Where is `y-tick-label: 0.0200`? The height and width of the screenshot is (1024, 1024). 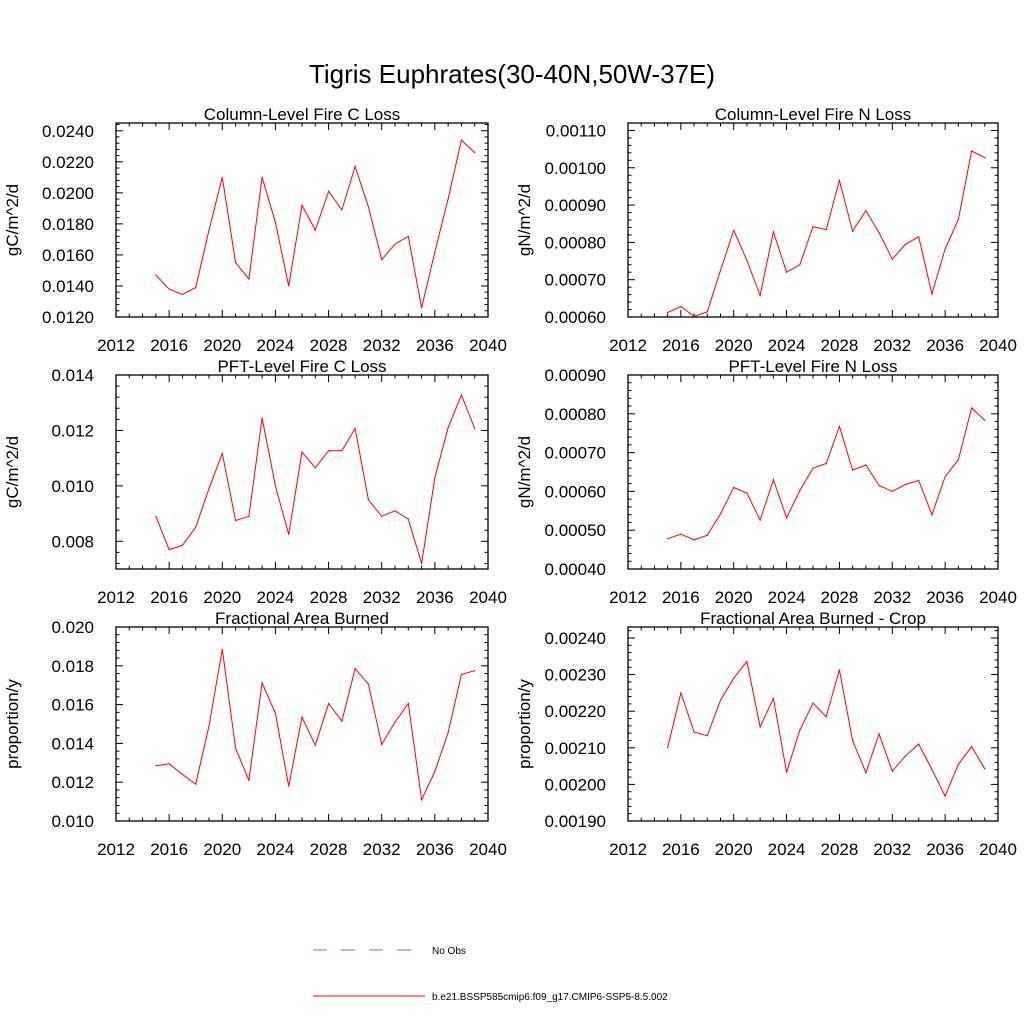 y-tick-label: 0.0200 is located at coordinates (68, 193).